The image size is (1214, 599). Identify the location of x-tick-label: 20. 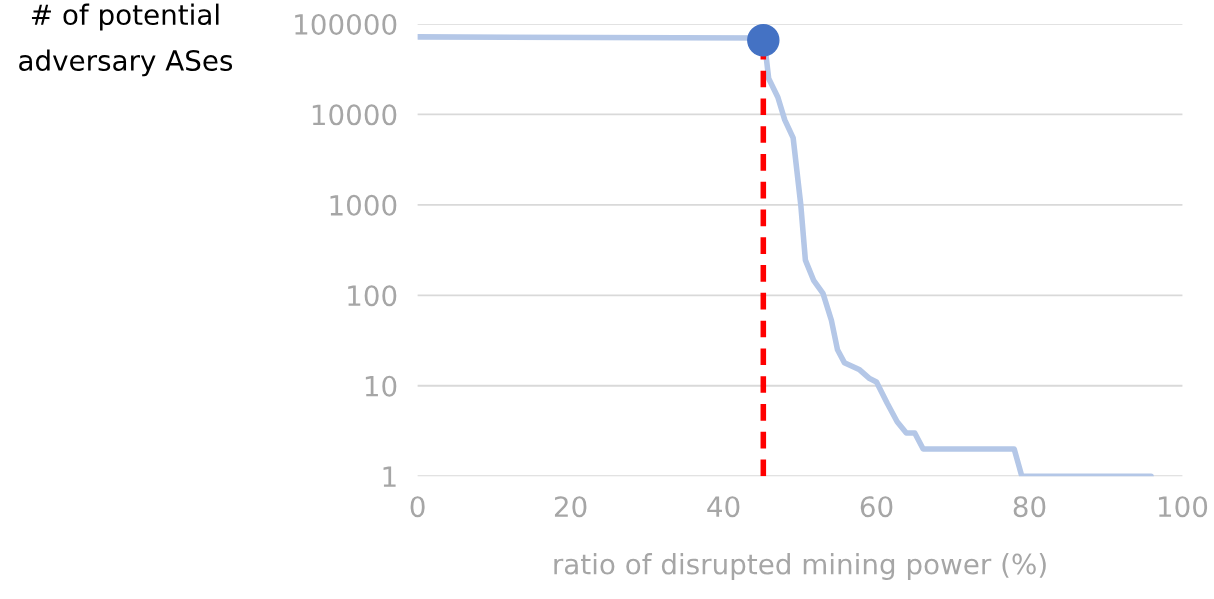
(570, 507).